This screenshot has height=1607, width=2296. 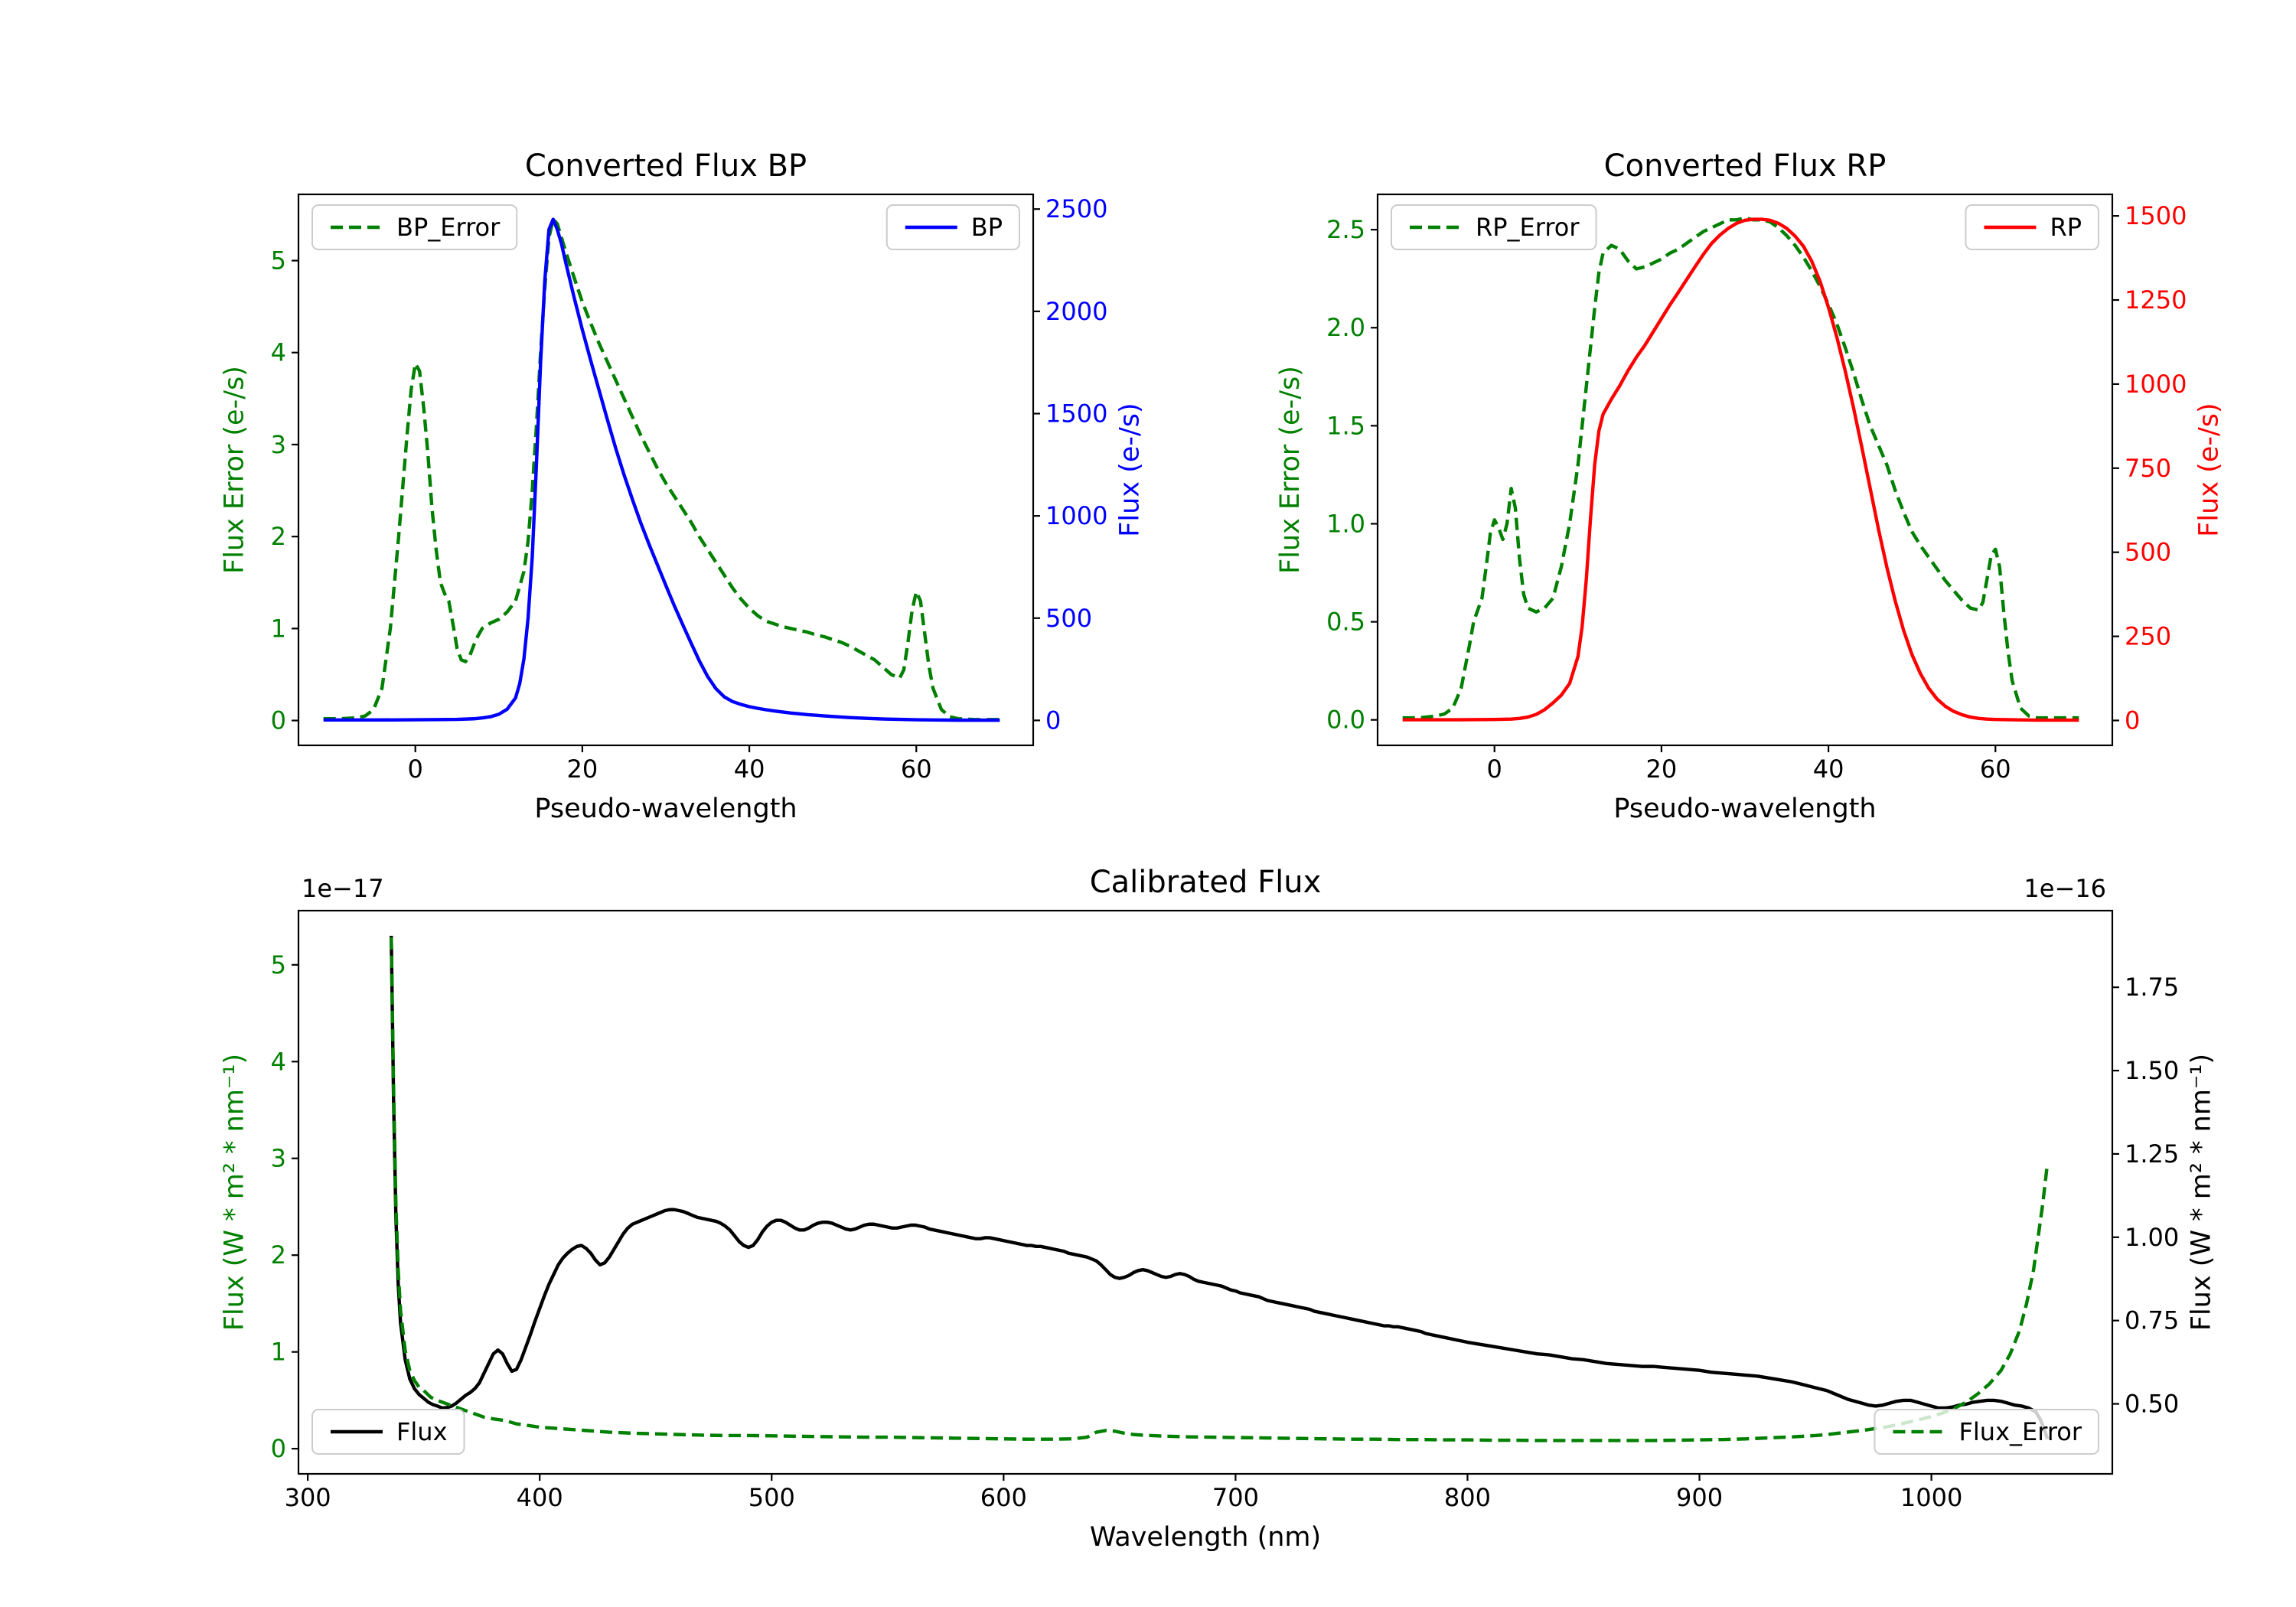 What do you see at coordinates (2020, 1432) in the screenshot?
I see `legend-label: Flux_Error` at bounding box center [2020, 1432].